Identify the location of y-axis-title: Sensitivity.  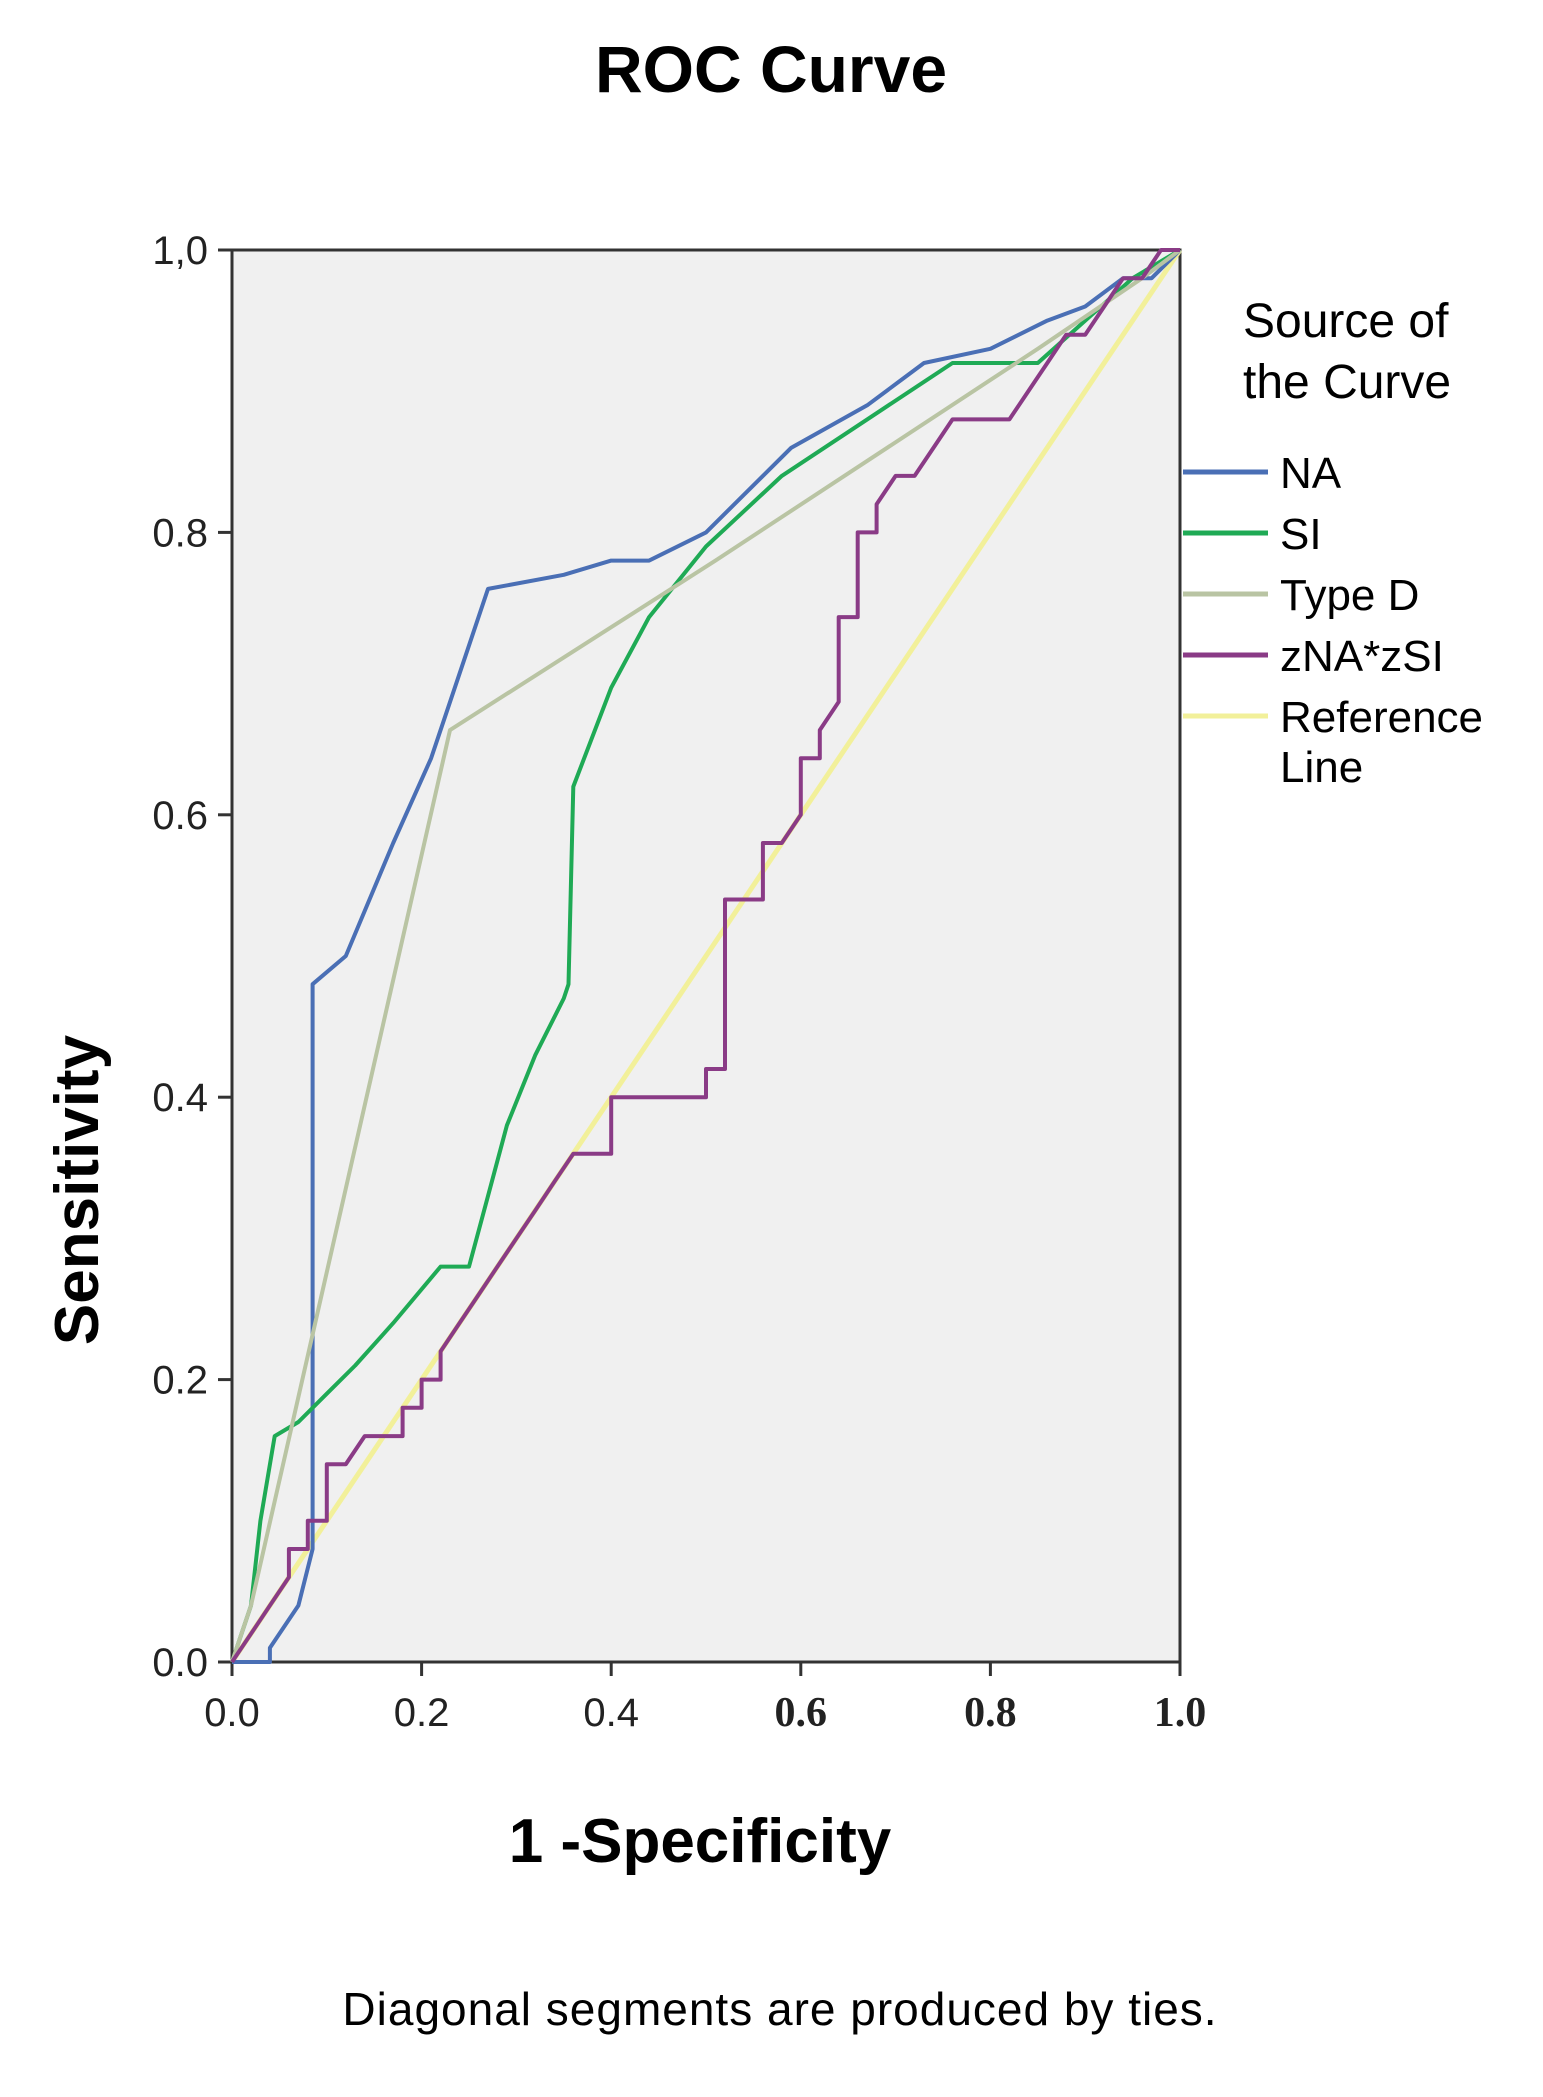
(77, 1189).